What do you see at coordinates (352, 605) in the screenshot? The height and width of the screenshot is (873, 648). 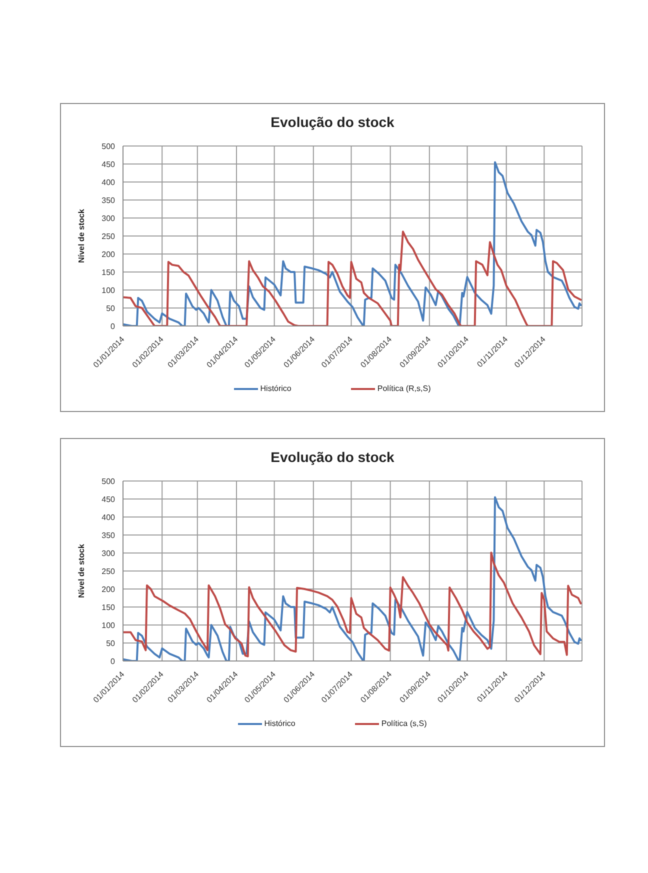 I see `line-series` at bounding box center [352, 605].